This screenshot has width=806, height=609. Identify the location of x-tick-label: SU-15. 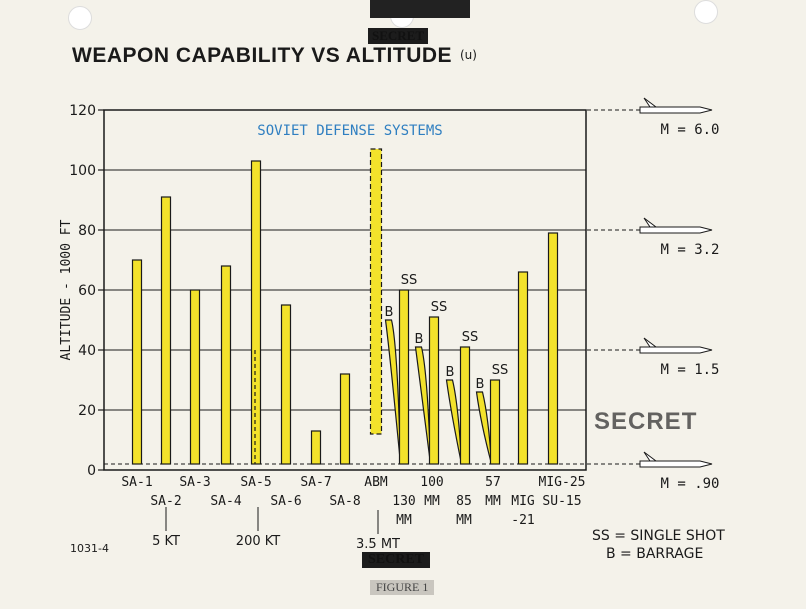
(561, 501).